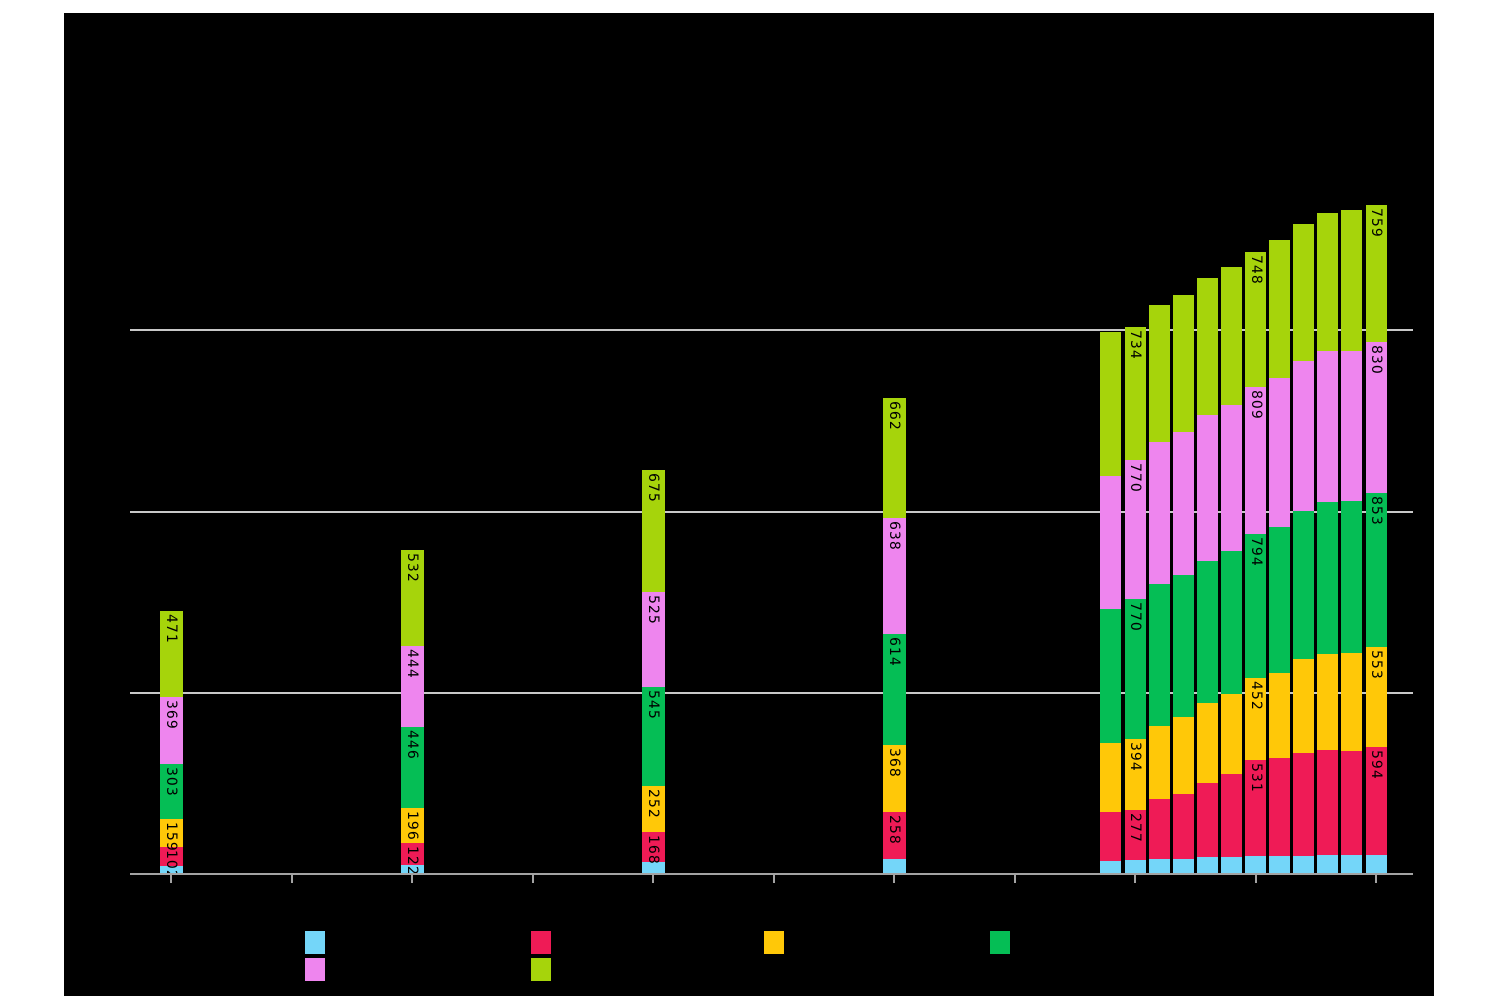 This screenshot has width=1500, height=1000. What do you see at coordinates (1135, 756) in the screenshot?
I see `segment-value-label: 394` at bounding box center [1135, 756].